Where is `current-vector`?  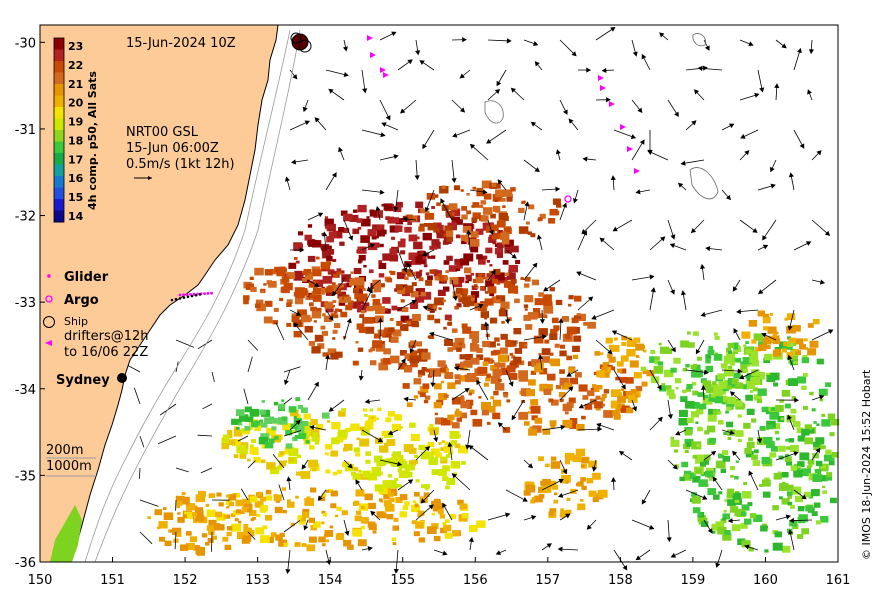
current-vector is located at coordinates (246, 396).